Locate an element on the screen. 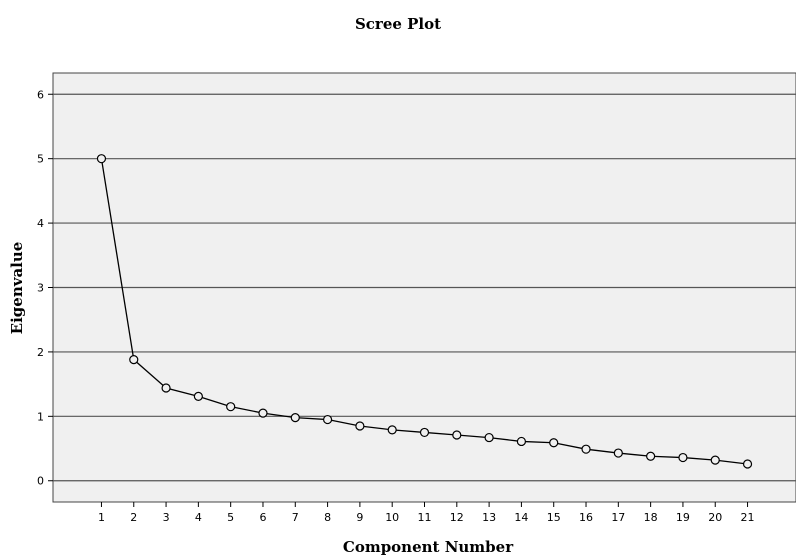 This screenshot has width=796, height=558. x-tick-label: 12 is located at coordinates (457, 517).